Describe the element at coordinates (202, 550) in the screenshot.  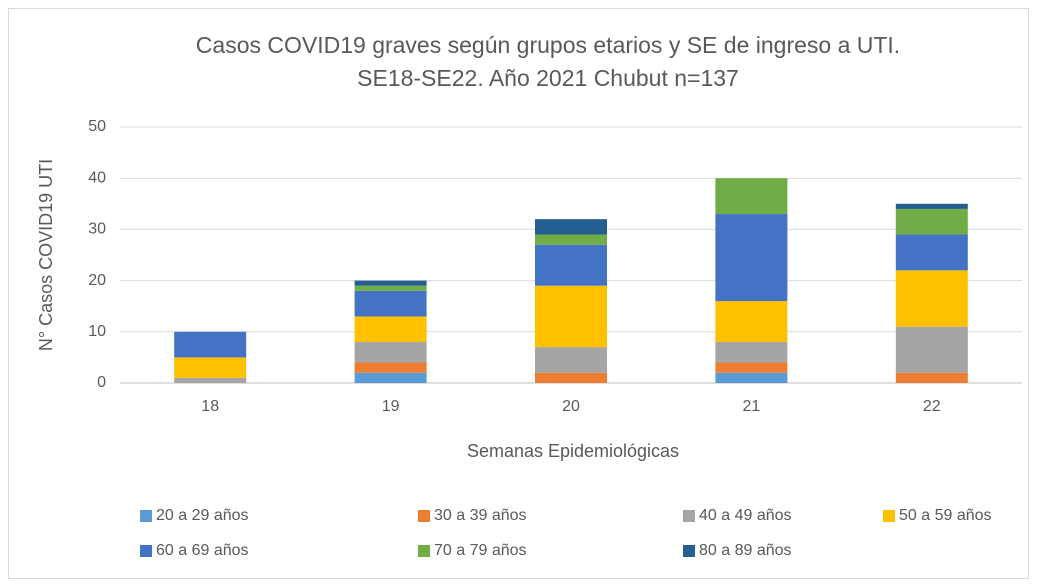
I see `legend-label: 60 a 69 años` at that location.